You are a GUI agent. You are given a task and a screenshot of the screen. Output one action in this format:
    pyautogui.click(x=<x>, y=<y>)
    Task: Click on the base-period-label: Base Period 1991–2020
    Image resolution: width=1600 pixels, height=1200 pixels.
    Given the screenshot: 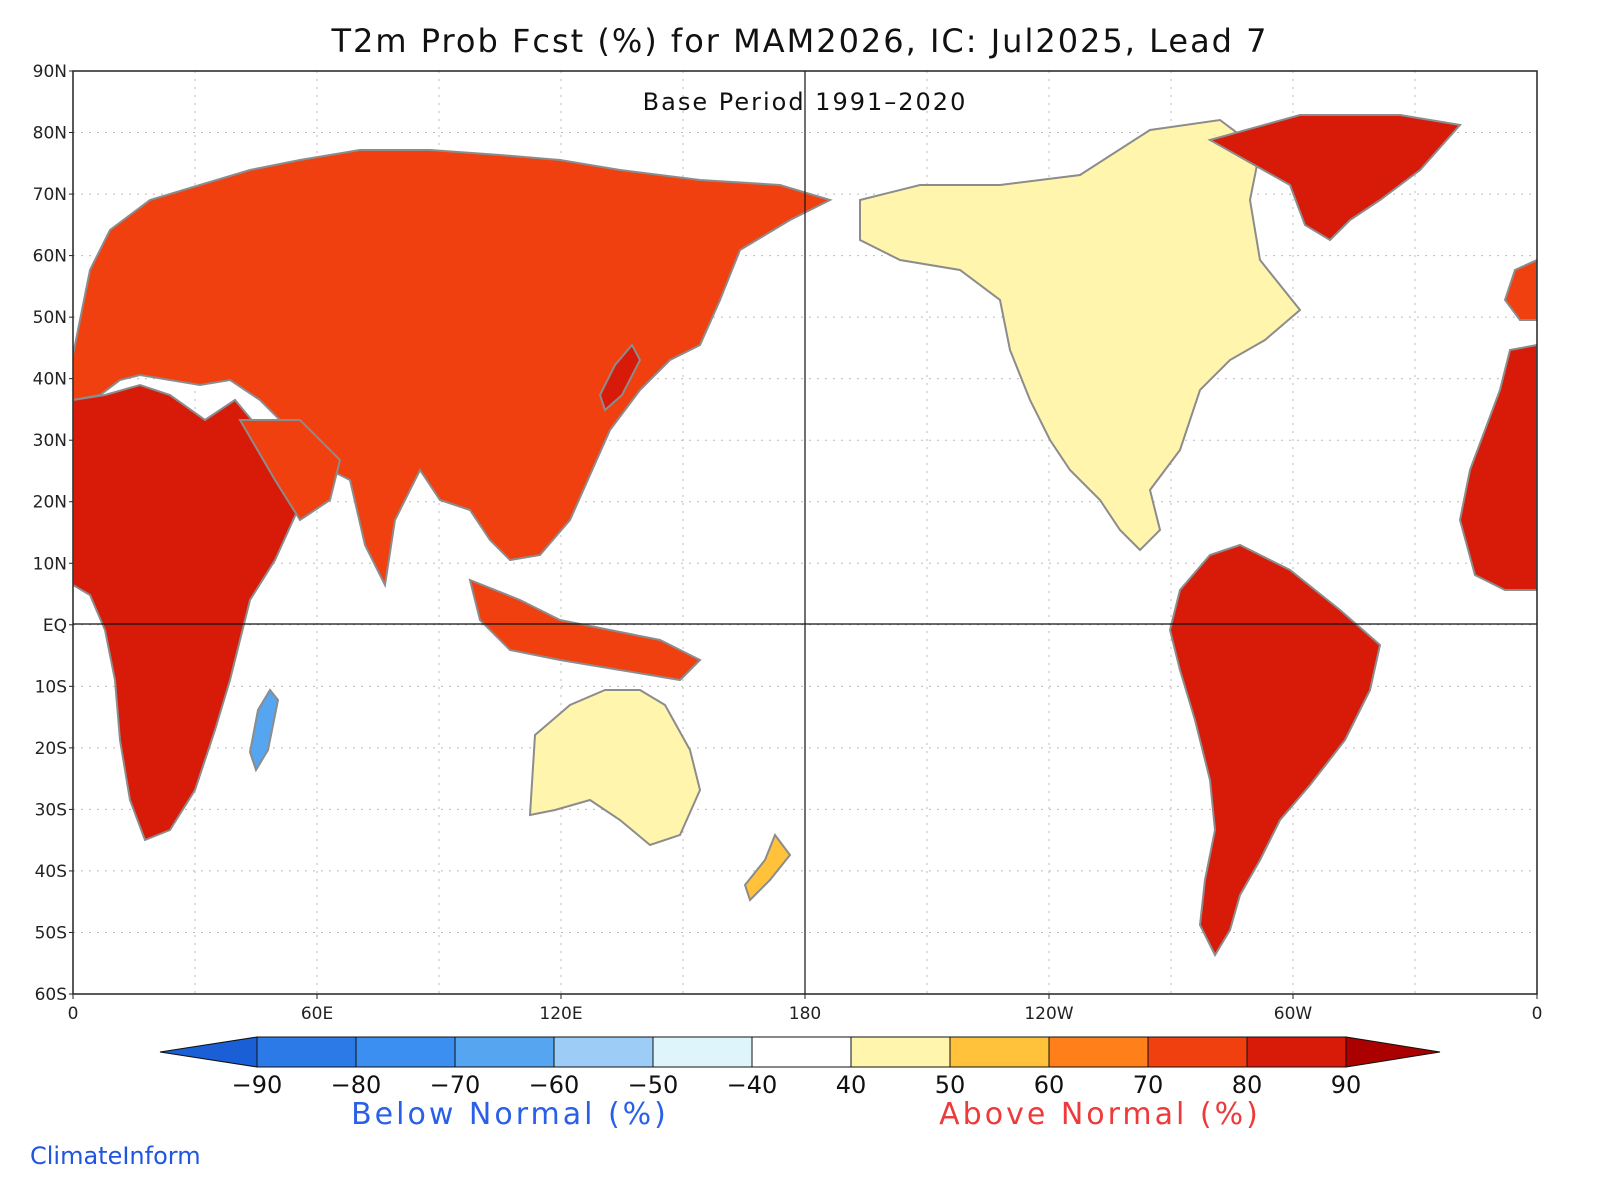 What is the action you would take?
    pyautogui.click(x=805, y=102)
    